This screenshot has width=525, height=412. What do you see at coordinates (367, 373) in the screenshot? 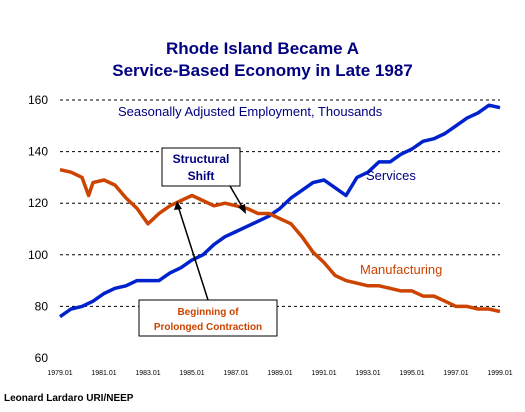
I see `x-tick-label: 1993.01` at bounding box center [367, 373].